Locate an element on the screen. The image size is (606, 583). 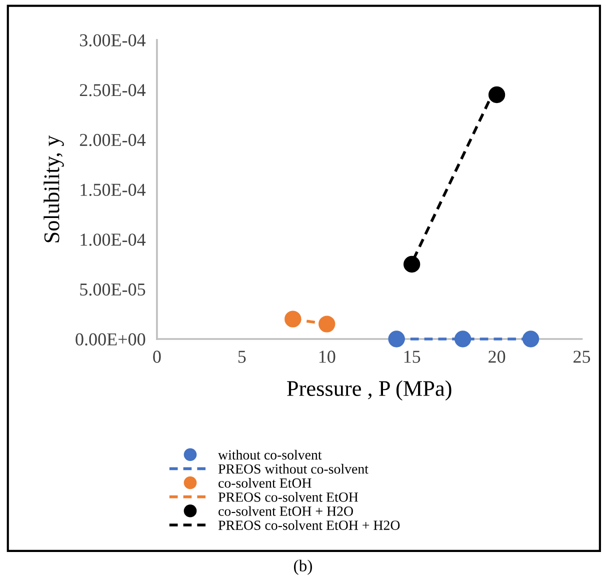
y-tick-label: 1.50E-04 is located at coordinates (113, 190).